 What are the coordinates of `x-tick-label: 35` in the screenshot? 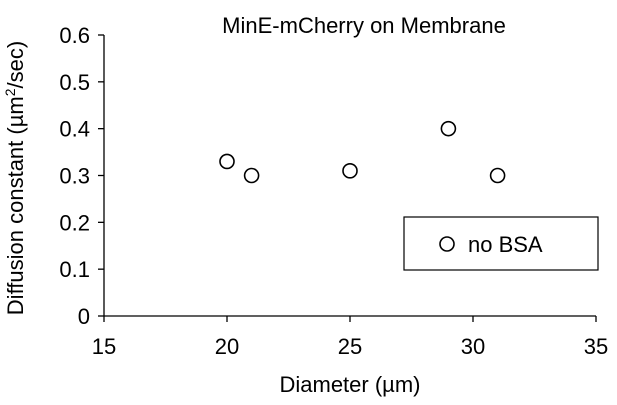 It's located at (596, 346).